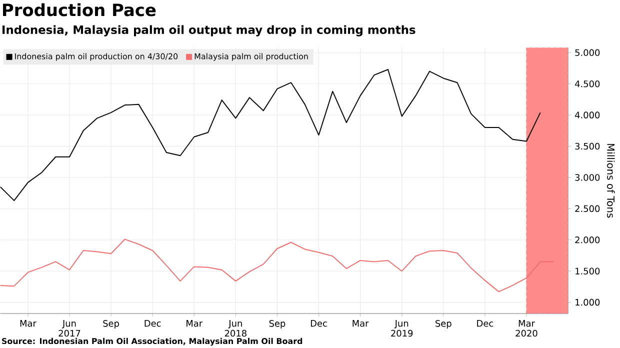 Image resolution: width=620 pixels, height=348 pixels. I want to click on y-tick-label: 4.000, so click(587, 115).